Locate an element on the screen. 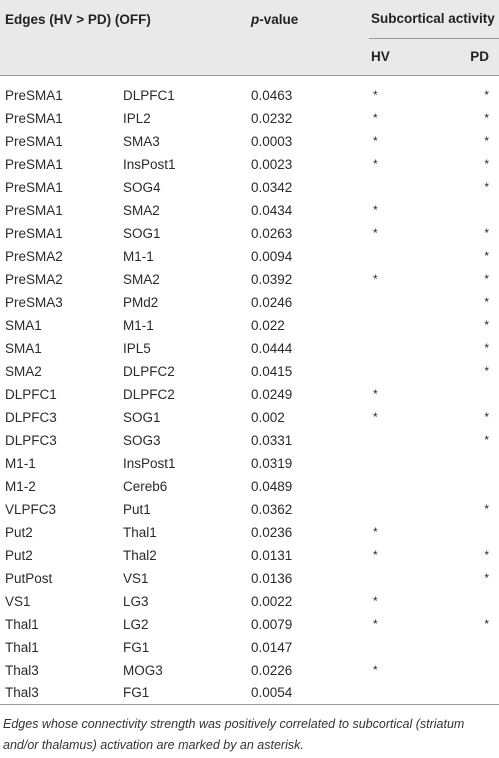 This screenshot has height=758, width=499. table-row: PreSMA1 SOG1 0.0263 * * is located at coordinates (249, 233).